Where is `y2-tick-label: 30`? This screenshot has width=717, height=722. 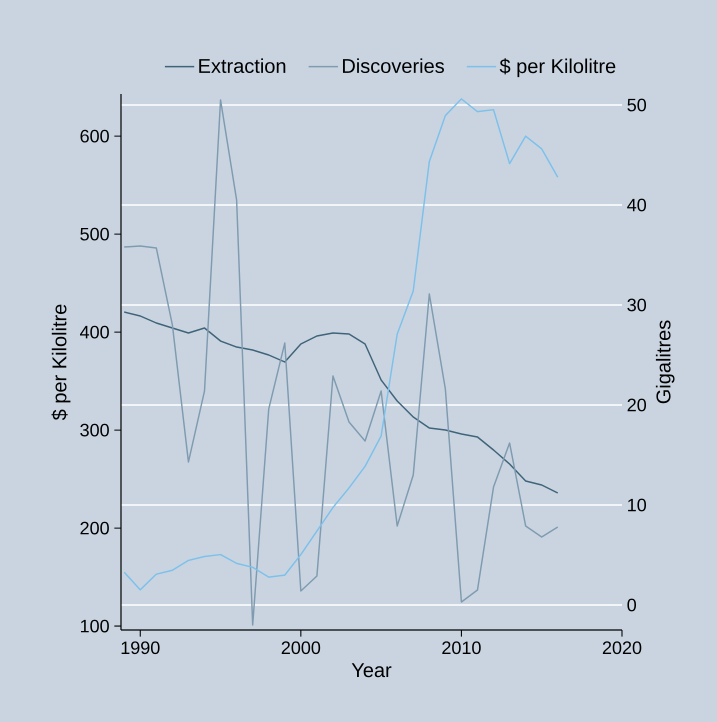 y2-tick-label: 30 is located at coordinates (636, 305).